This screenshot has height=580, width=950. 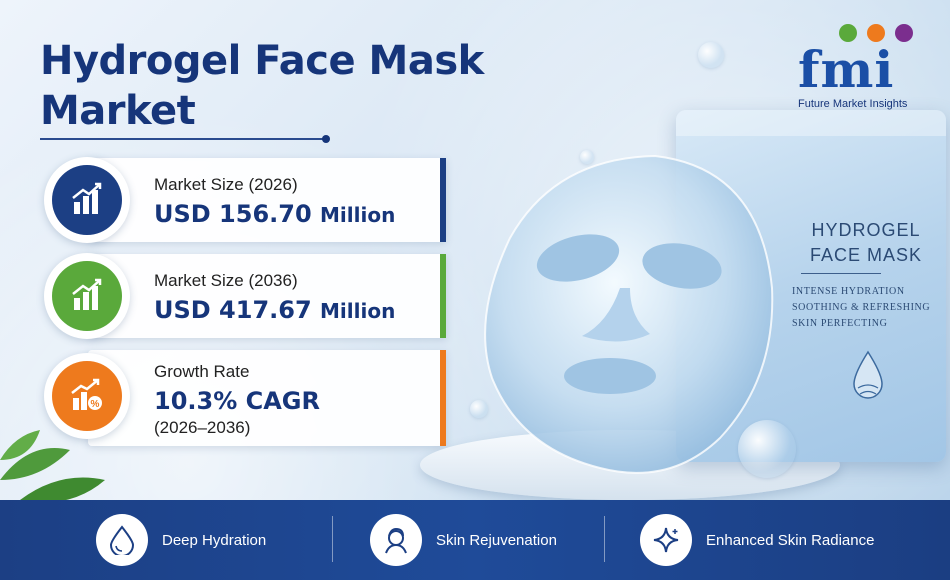 What do you see at coordinates (202, 427) in the screenshot?
I see `stat-period: (2026–2036)` at bounding box center [202, 427].